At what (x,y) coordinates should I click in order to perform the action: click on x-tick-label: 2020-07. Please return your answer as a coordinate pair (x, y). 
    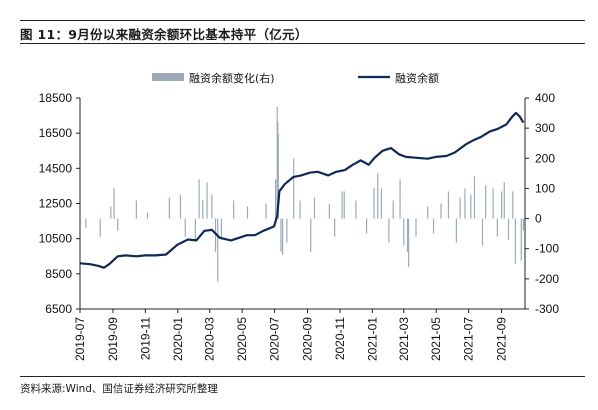
    Looking at the image, I should click on (275, 339).